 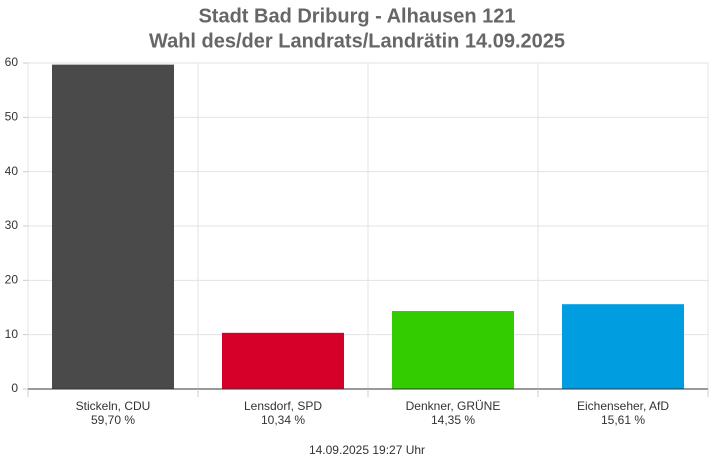 What do you see at coordinates (14, 388) in the screenshot?
I see `y-tick-label: 0` at bounding box center [14, 388].